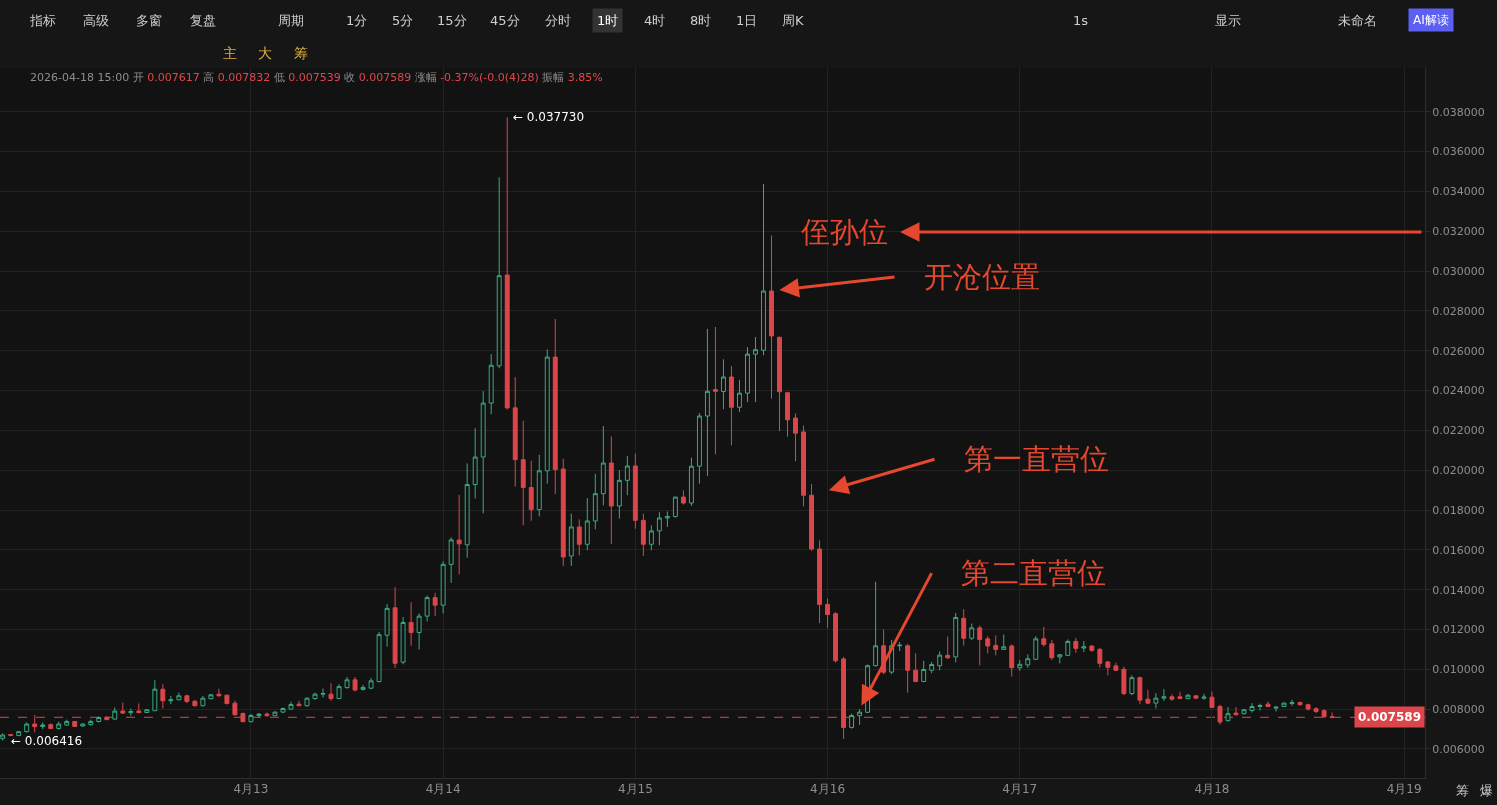  What do you see at coordinates (1458, 311) in the screenshot?
I see `y-tick-label: 0.028000` at bounding box center [1458, 311].